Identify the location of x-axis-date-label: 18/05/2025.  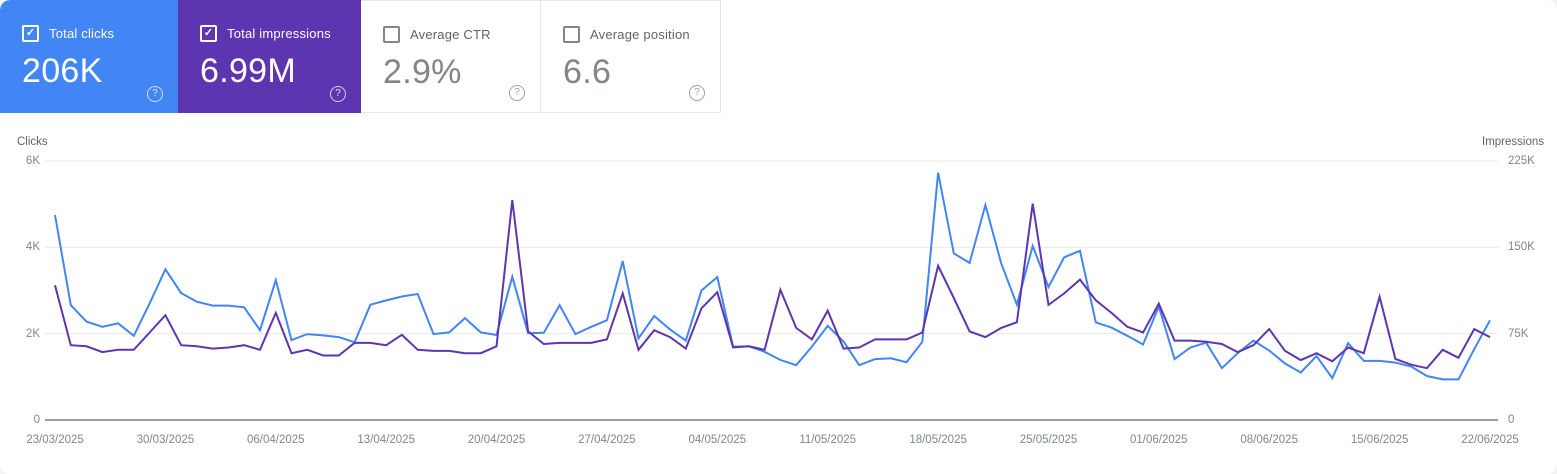
(938, 440).